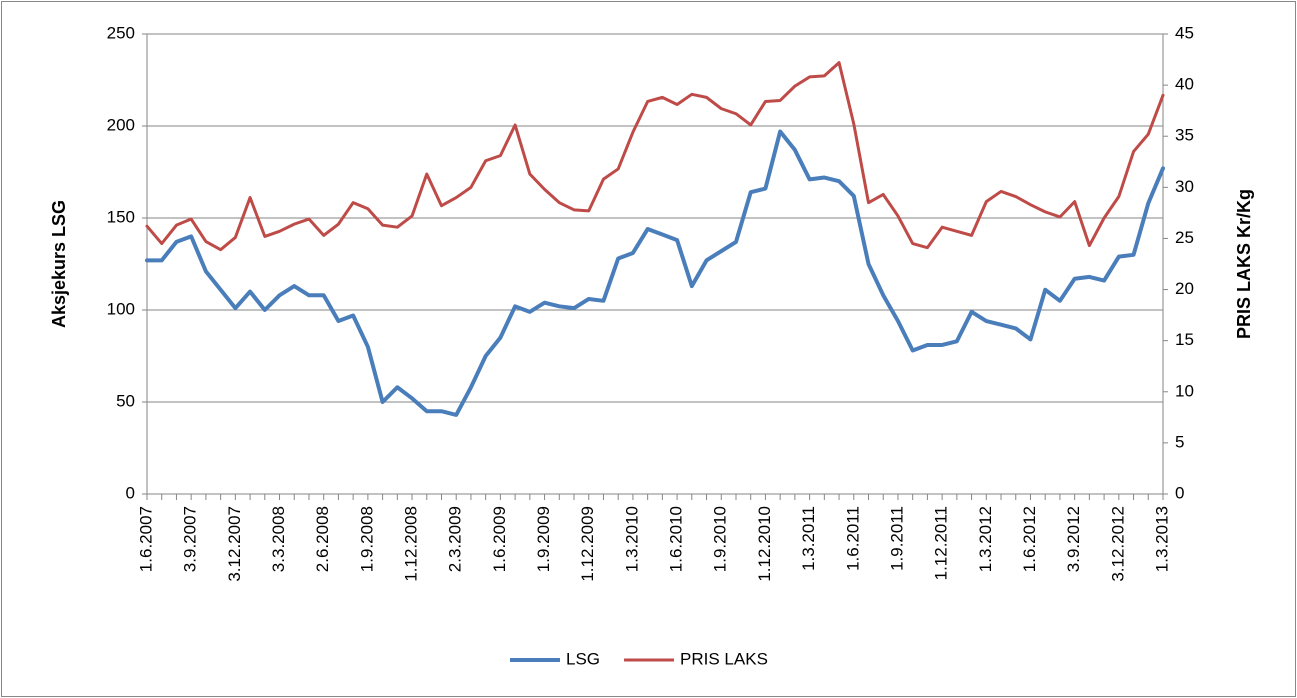  What do you see at coordinates (411, 544) in the screenshot?
I see `x-tick-label: 1.12.2008` at bounding box center [411, 544].